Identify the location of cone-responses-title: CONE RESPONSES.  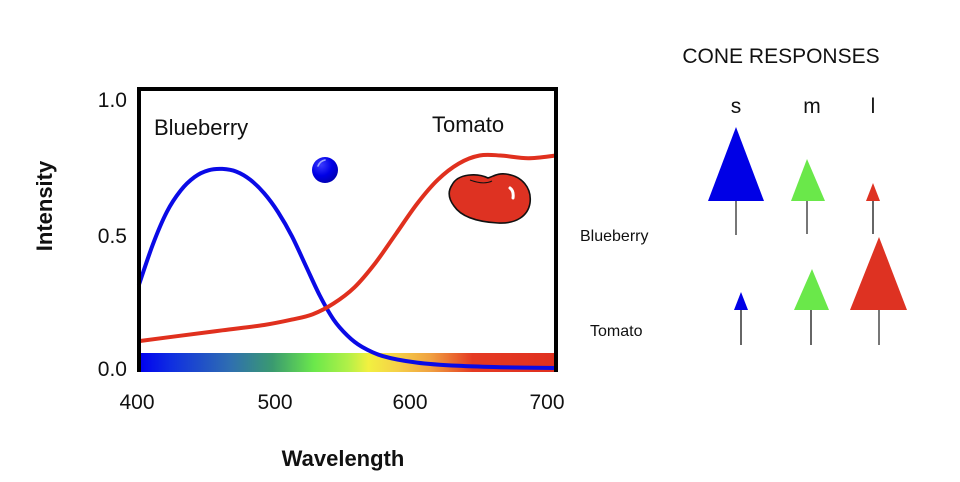
(780, 56).